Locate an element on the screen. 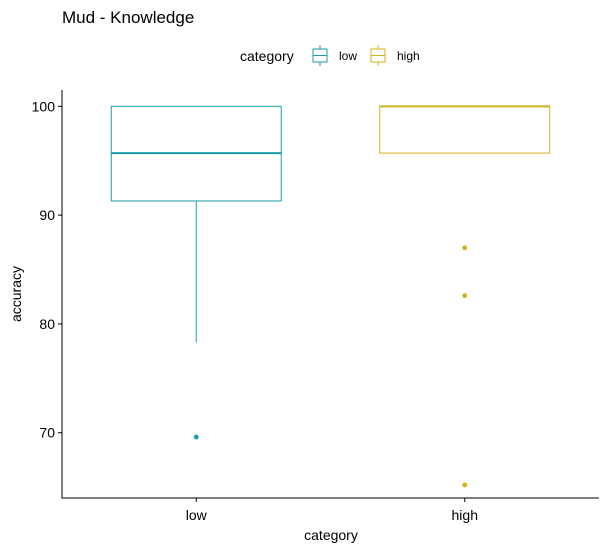 Image resolution: width=608 pixels, height=550 pixels. y-tick-label: 100 is located at coordinates (44, 106).